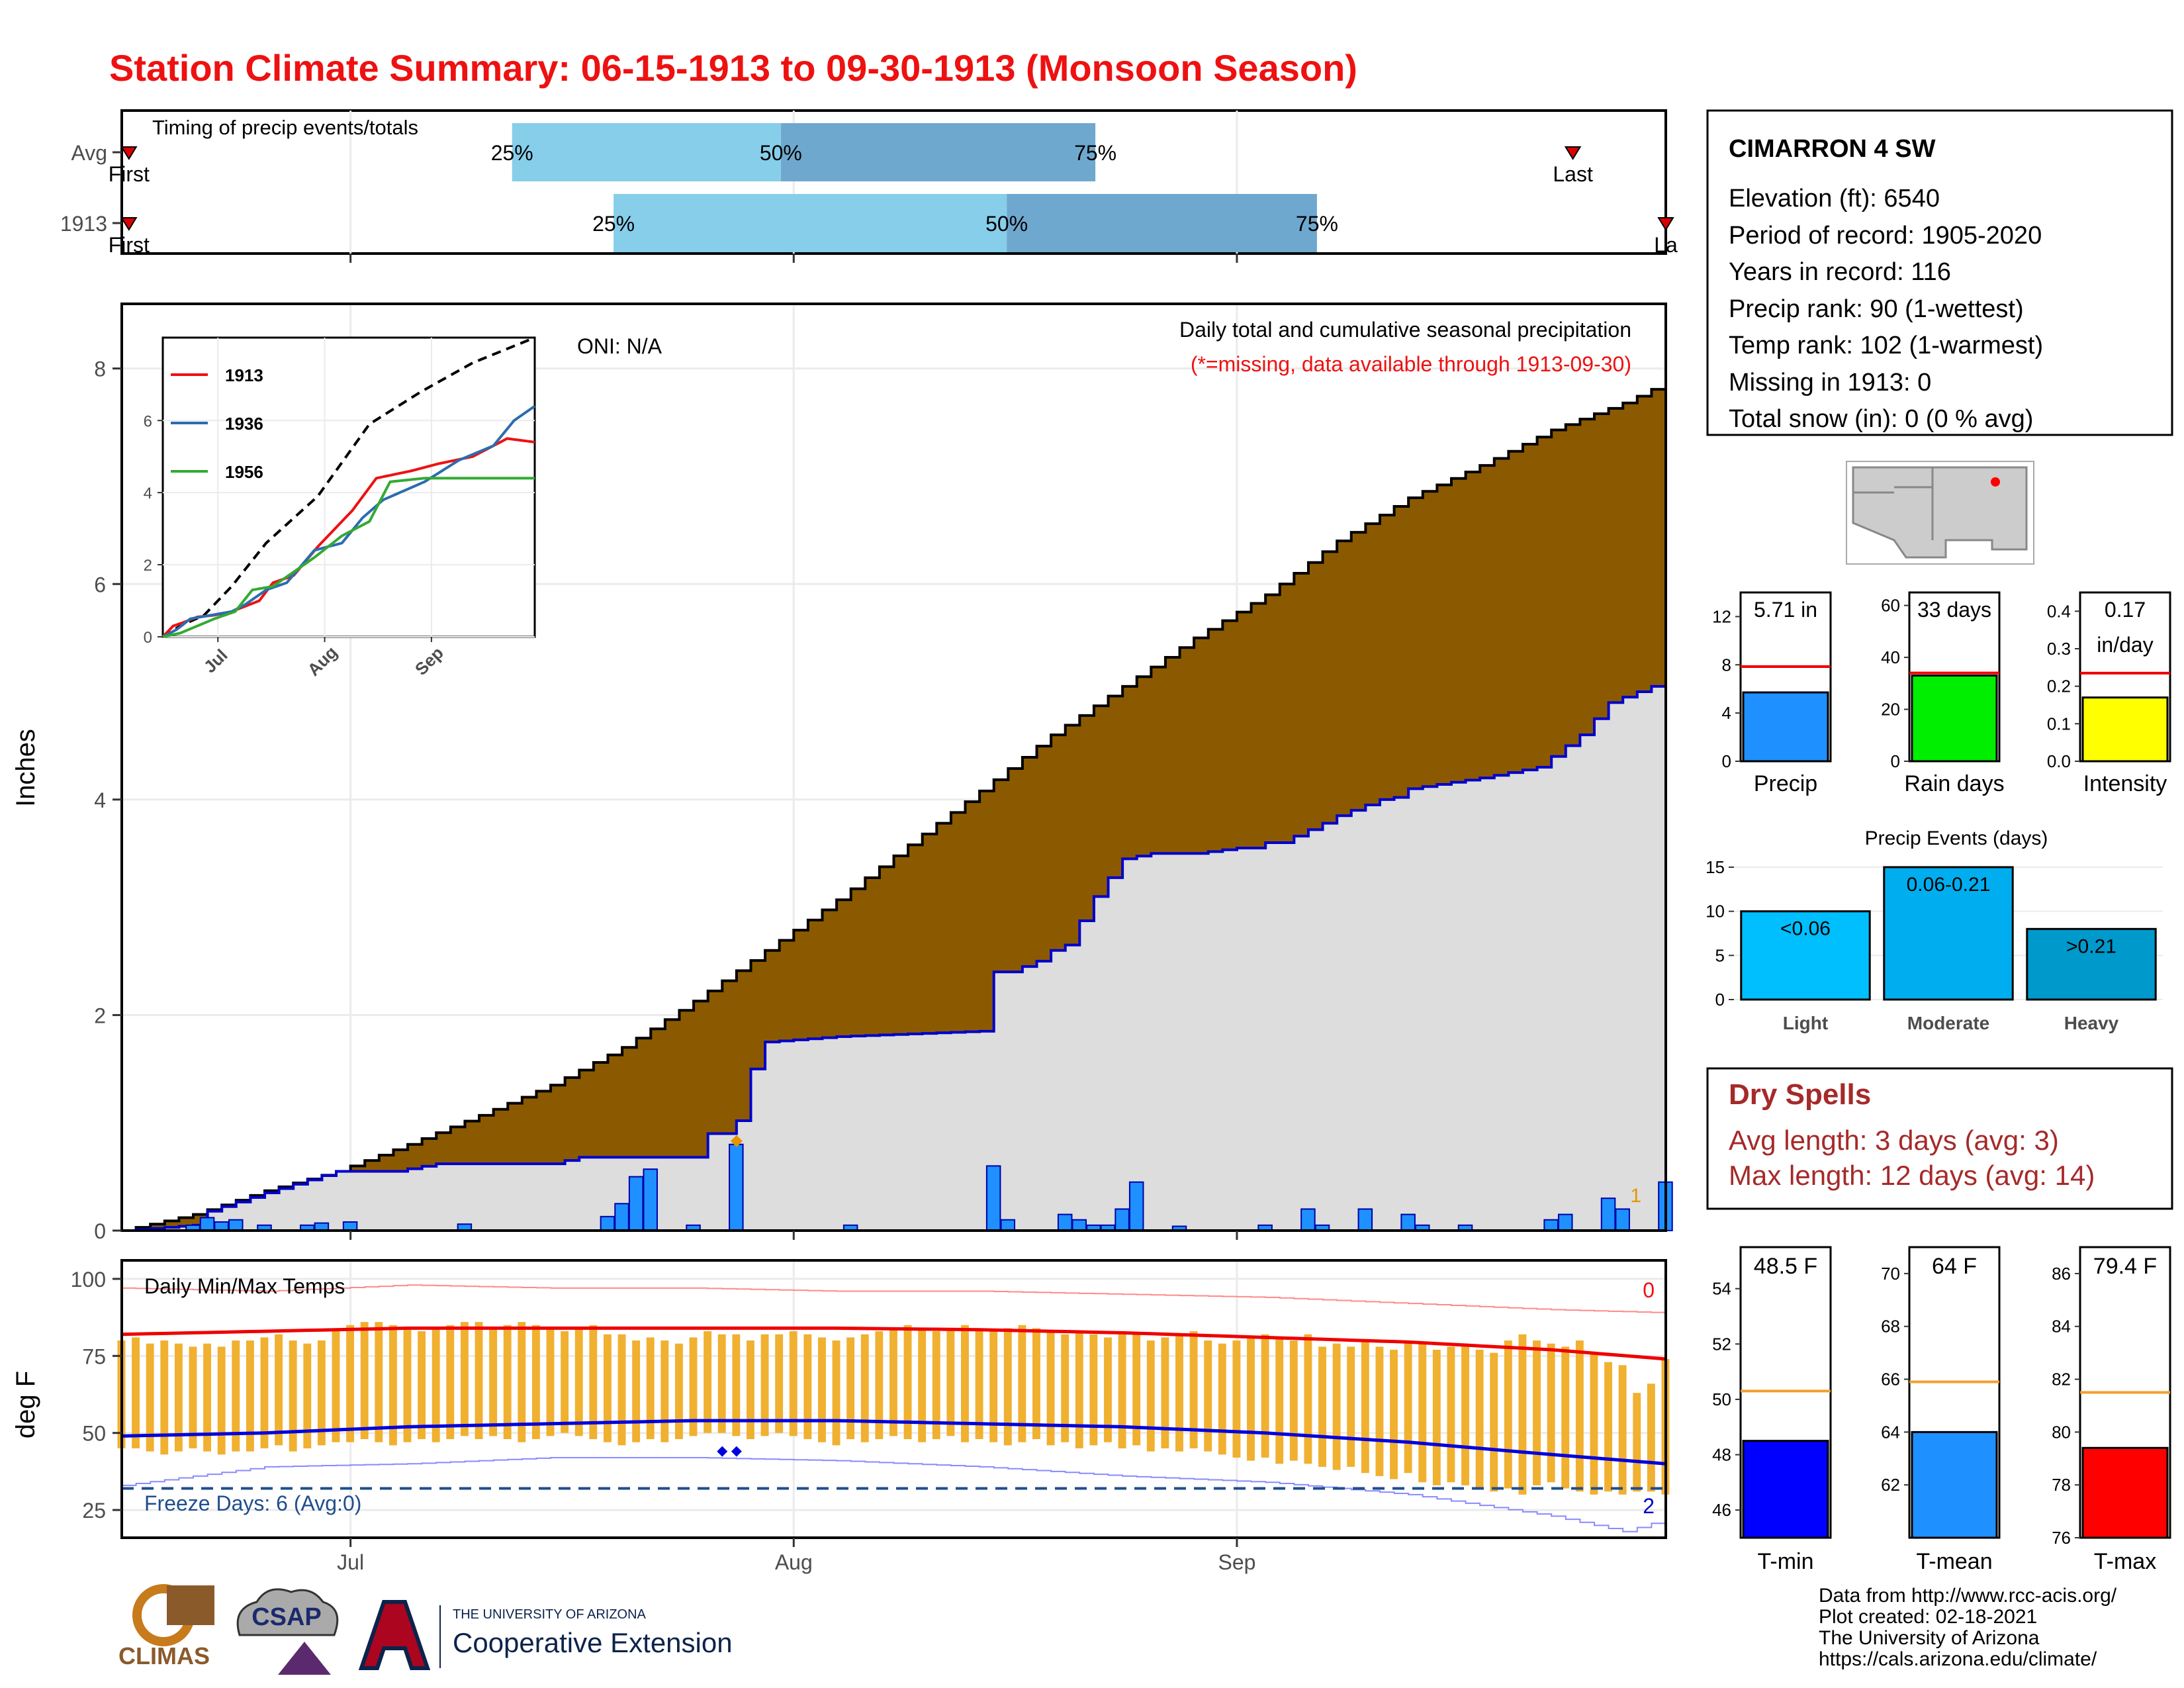  Describe the element at coordinates (1912, 1175) in the screenshot. I see `dry-spells-max: Max length: 12 days (avg: 14)` at that location.